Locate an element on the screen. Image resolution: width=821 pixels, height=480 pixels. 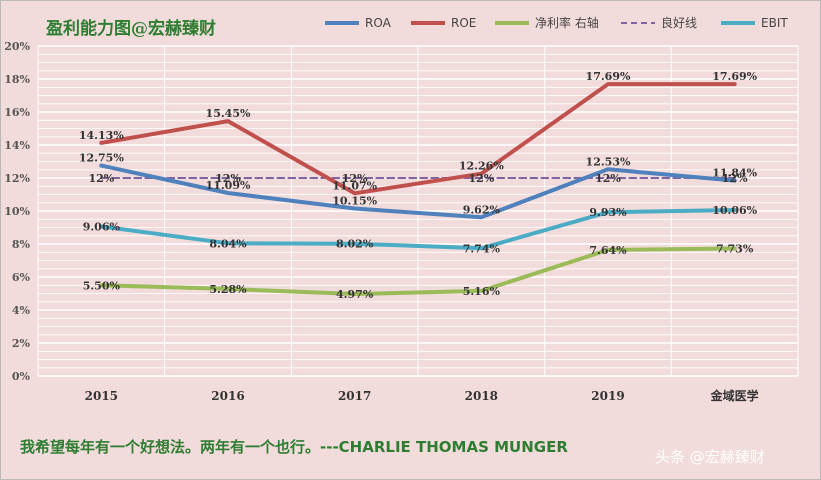
data-label: 7.74% is located at coordinates (482, 248).